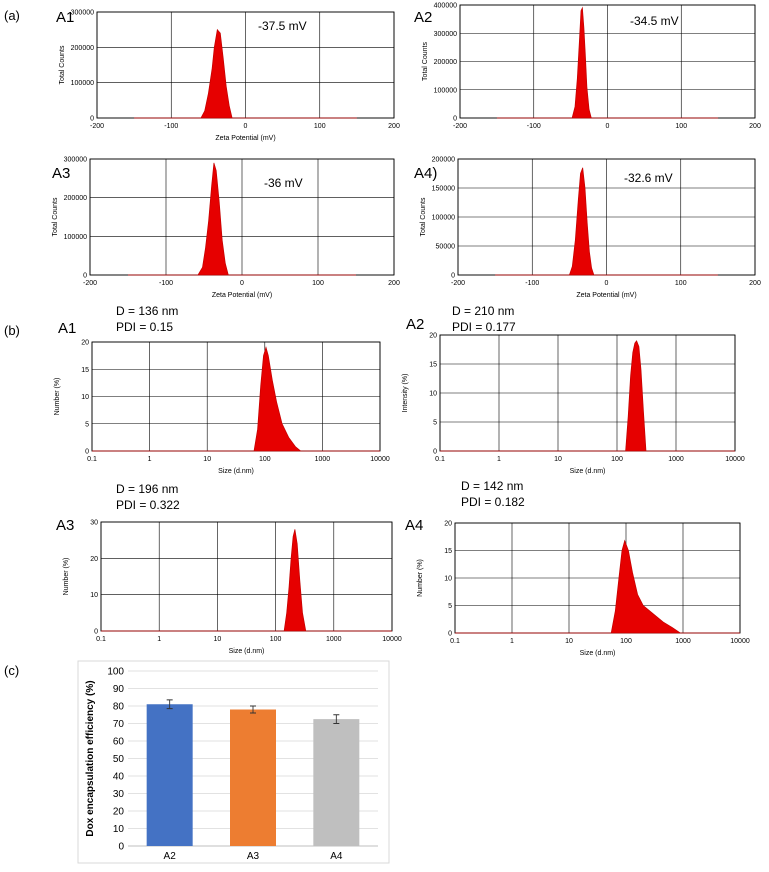 The image size is (769, 872). What do you see at coordinates (101, 639) in the screenshot?
I see `chart7-x-tick-label-0p1: 0.1` at bounding box center [101, 639].